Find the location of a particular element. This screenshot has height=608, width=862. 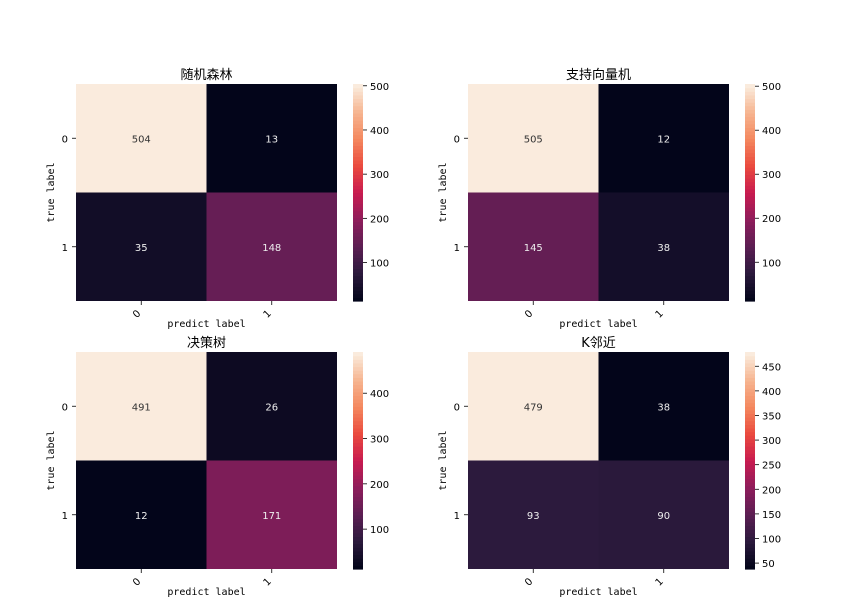

colorbar-tick-label: 300 is located at coordinates (771, 175).